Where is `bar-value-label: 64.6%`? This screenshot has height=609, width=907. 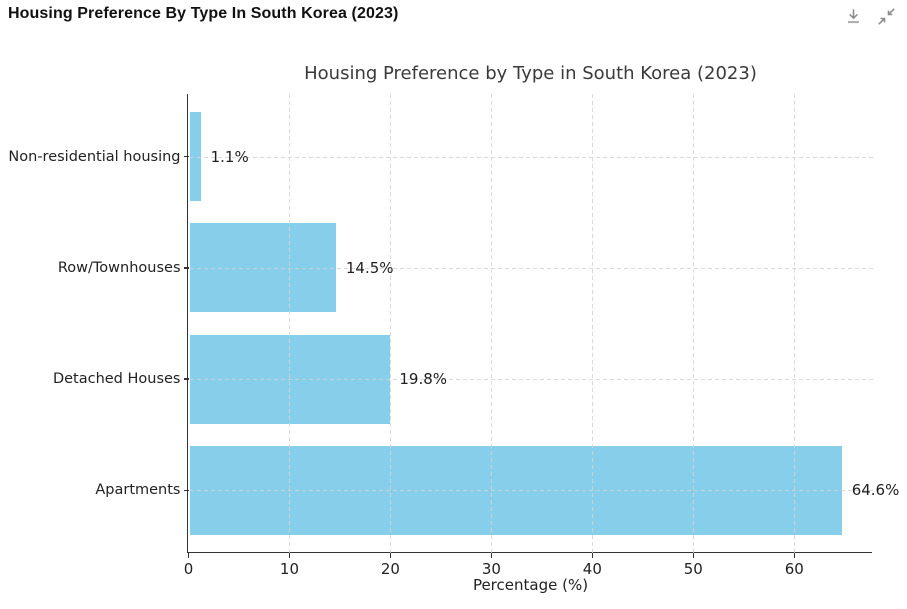
bar-value-label: 64.6% is located at coordinates (875, 490).